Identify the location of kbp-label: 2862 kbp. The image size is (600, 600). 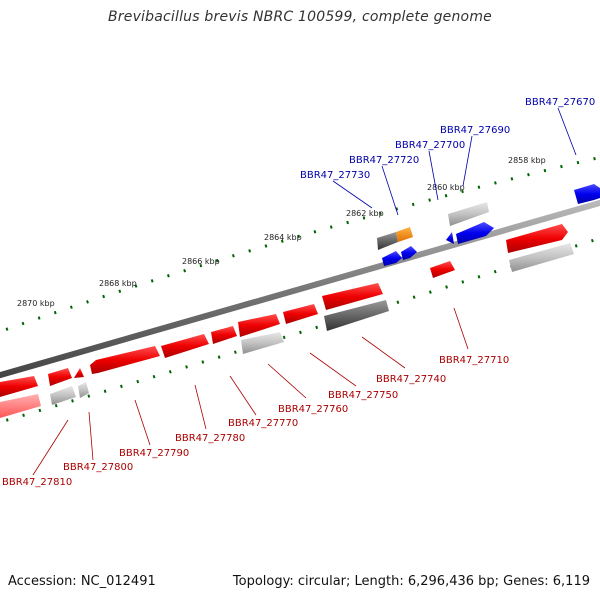
(365, 213).